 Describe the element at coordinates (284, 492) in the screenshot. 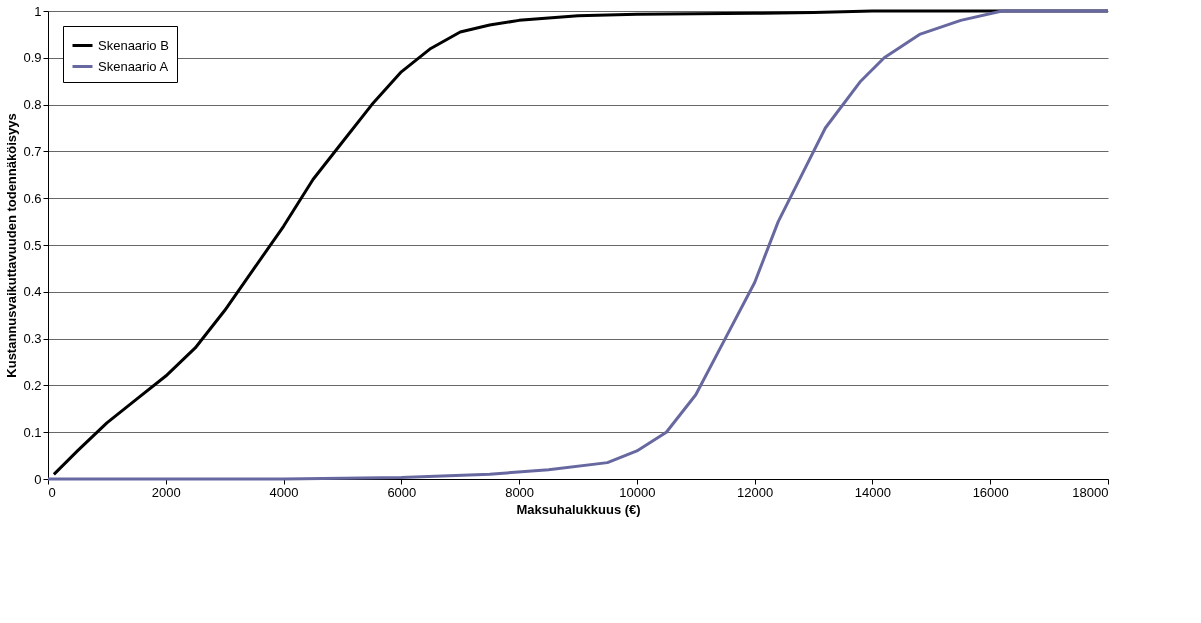

I see `x-tick-label: 4000` at that location.